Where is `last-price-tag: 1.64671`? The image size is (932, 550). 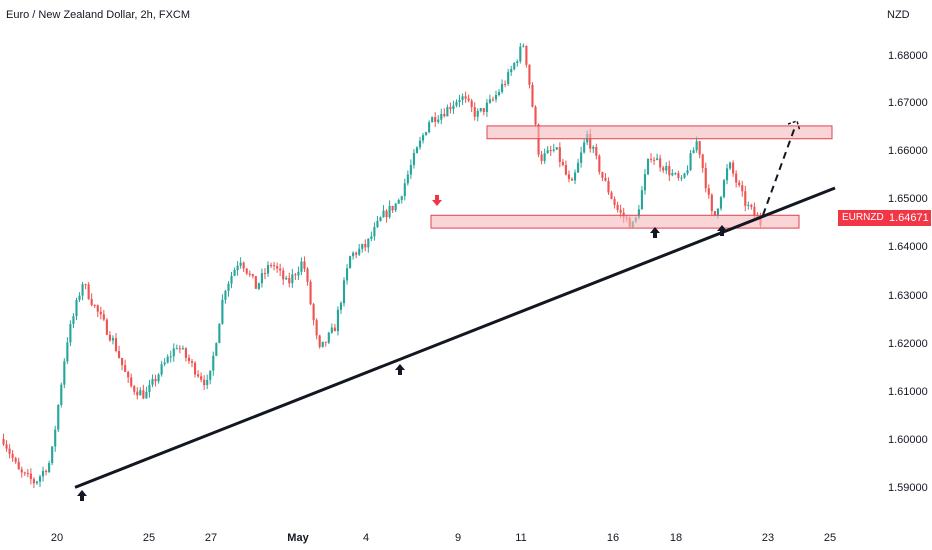 last-price-tag: 1.64671 is located at coordinates (908, 218).